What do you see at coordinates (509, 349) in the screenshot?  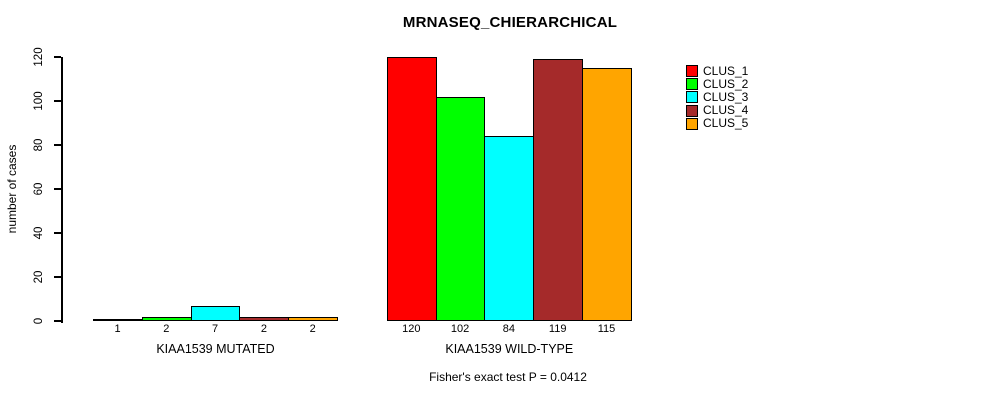 I see `group-label: KIAA1539 WILD-TYPE` at bounding box center [509, 349].